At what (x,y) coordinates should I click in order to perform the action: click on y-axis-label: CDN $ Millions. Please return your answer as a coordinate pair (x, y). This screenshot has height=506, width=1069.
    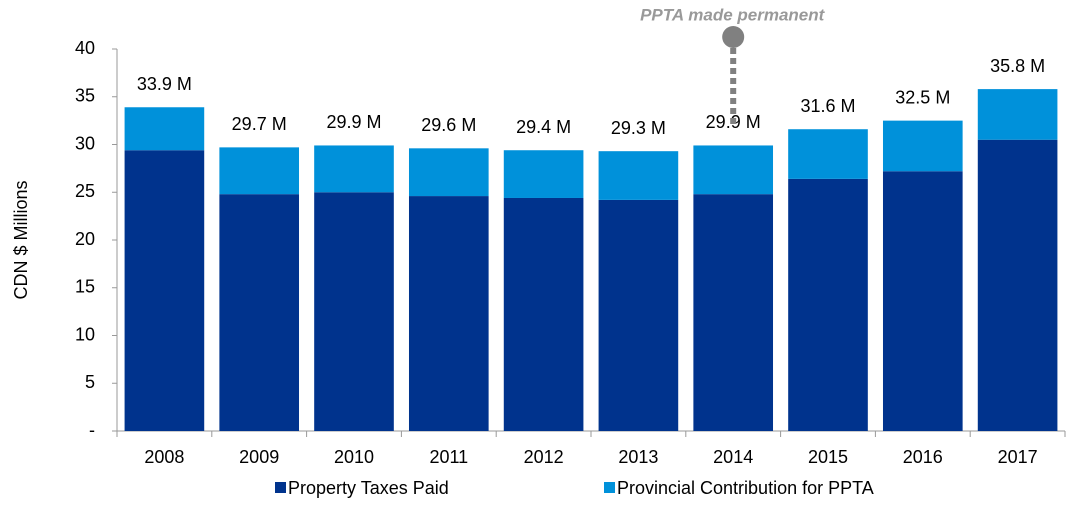
    Looking at the image, I should click on (21, 239).